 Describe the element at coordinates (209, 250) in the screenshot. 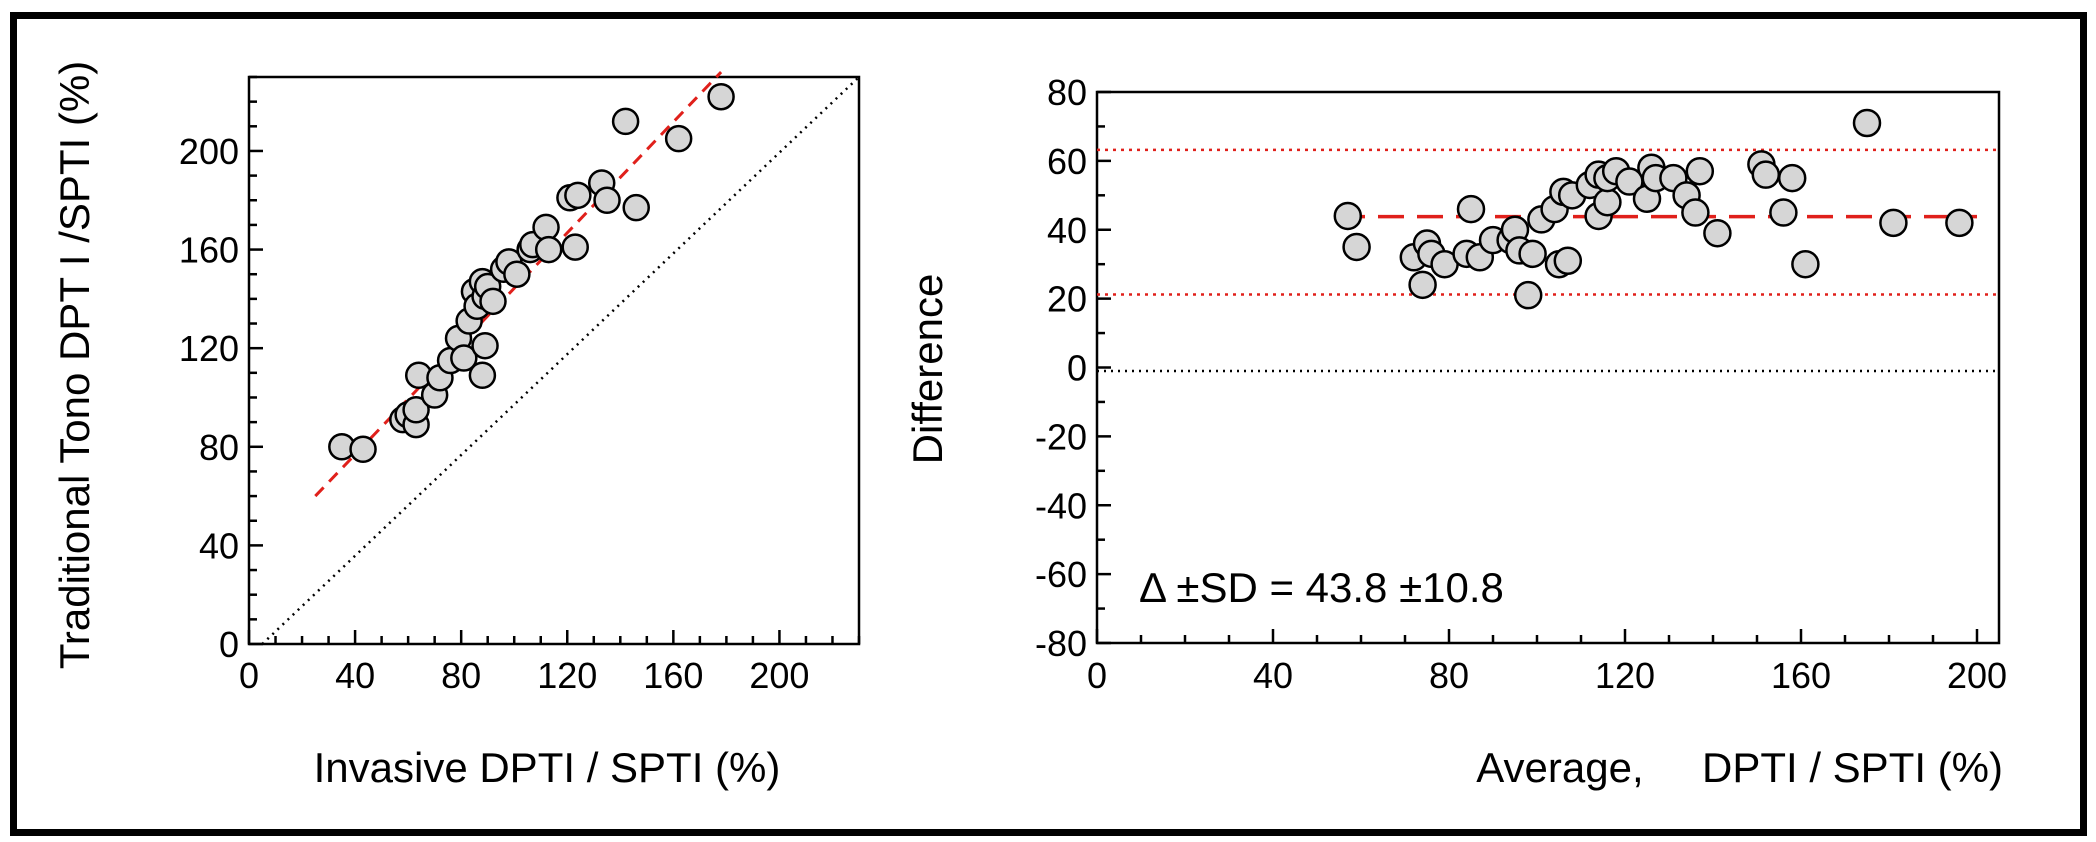

I see `left-y-tick-label: 160` at that location.